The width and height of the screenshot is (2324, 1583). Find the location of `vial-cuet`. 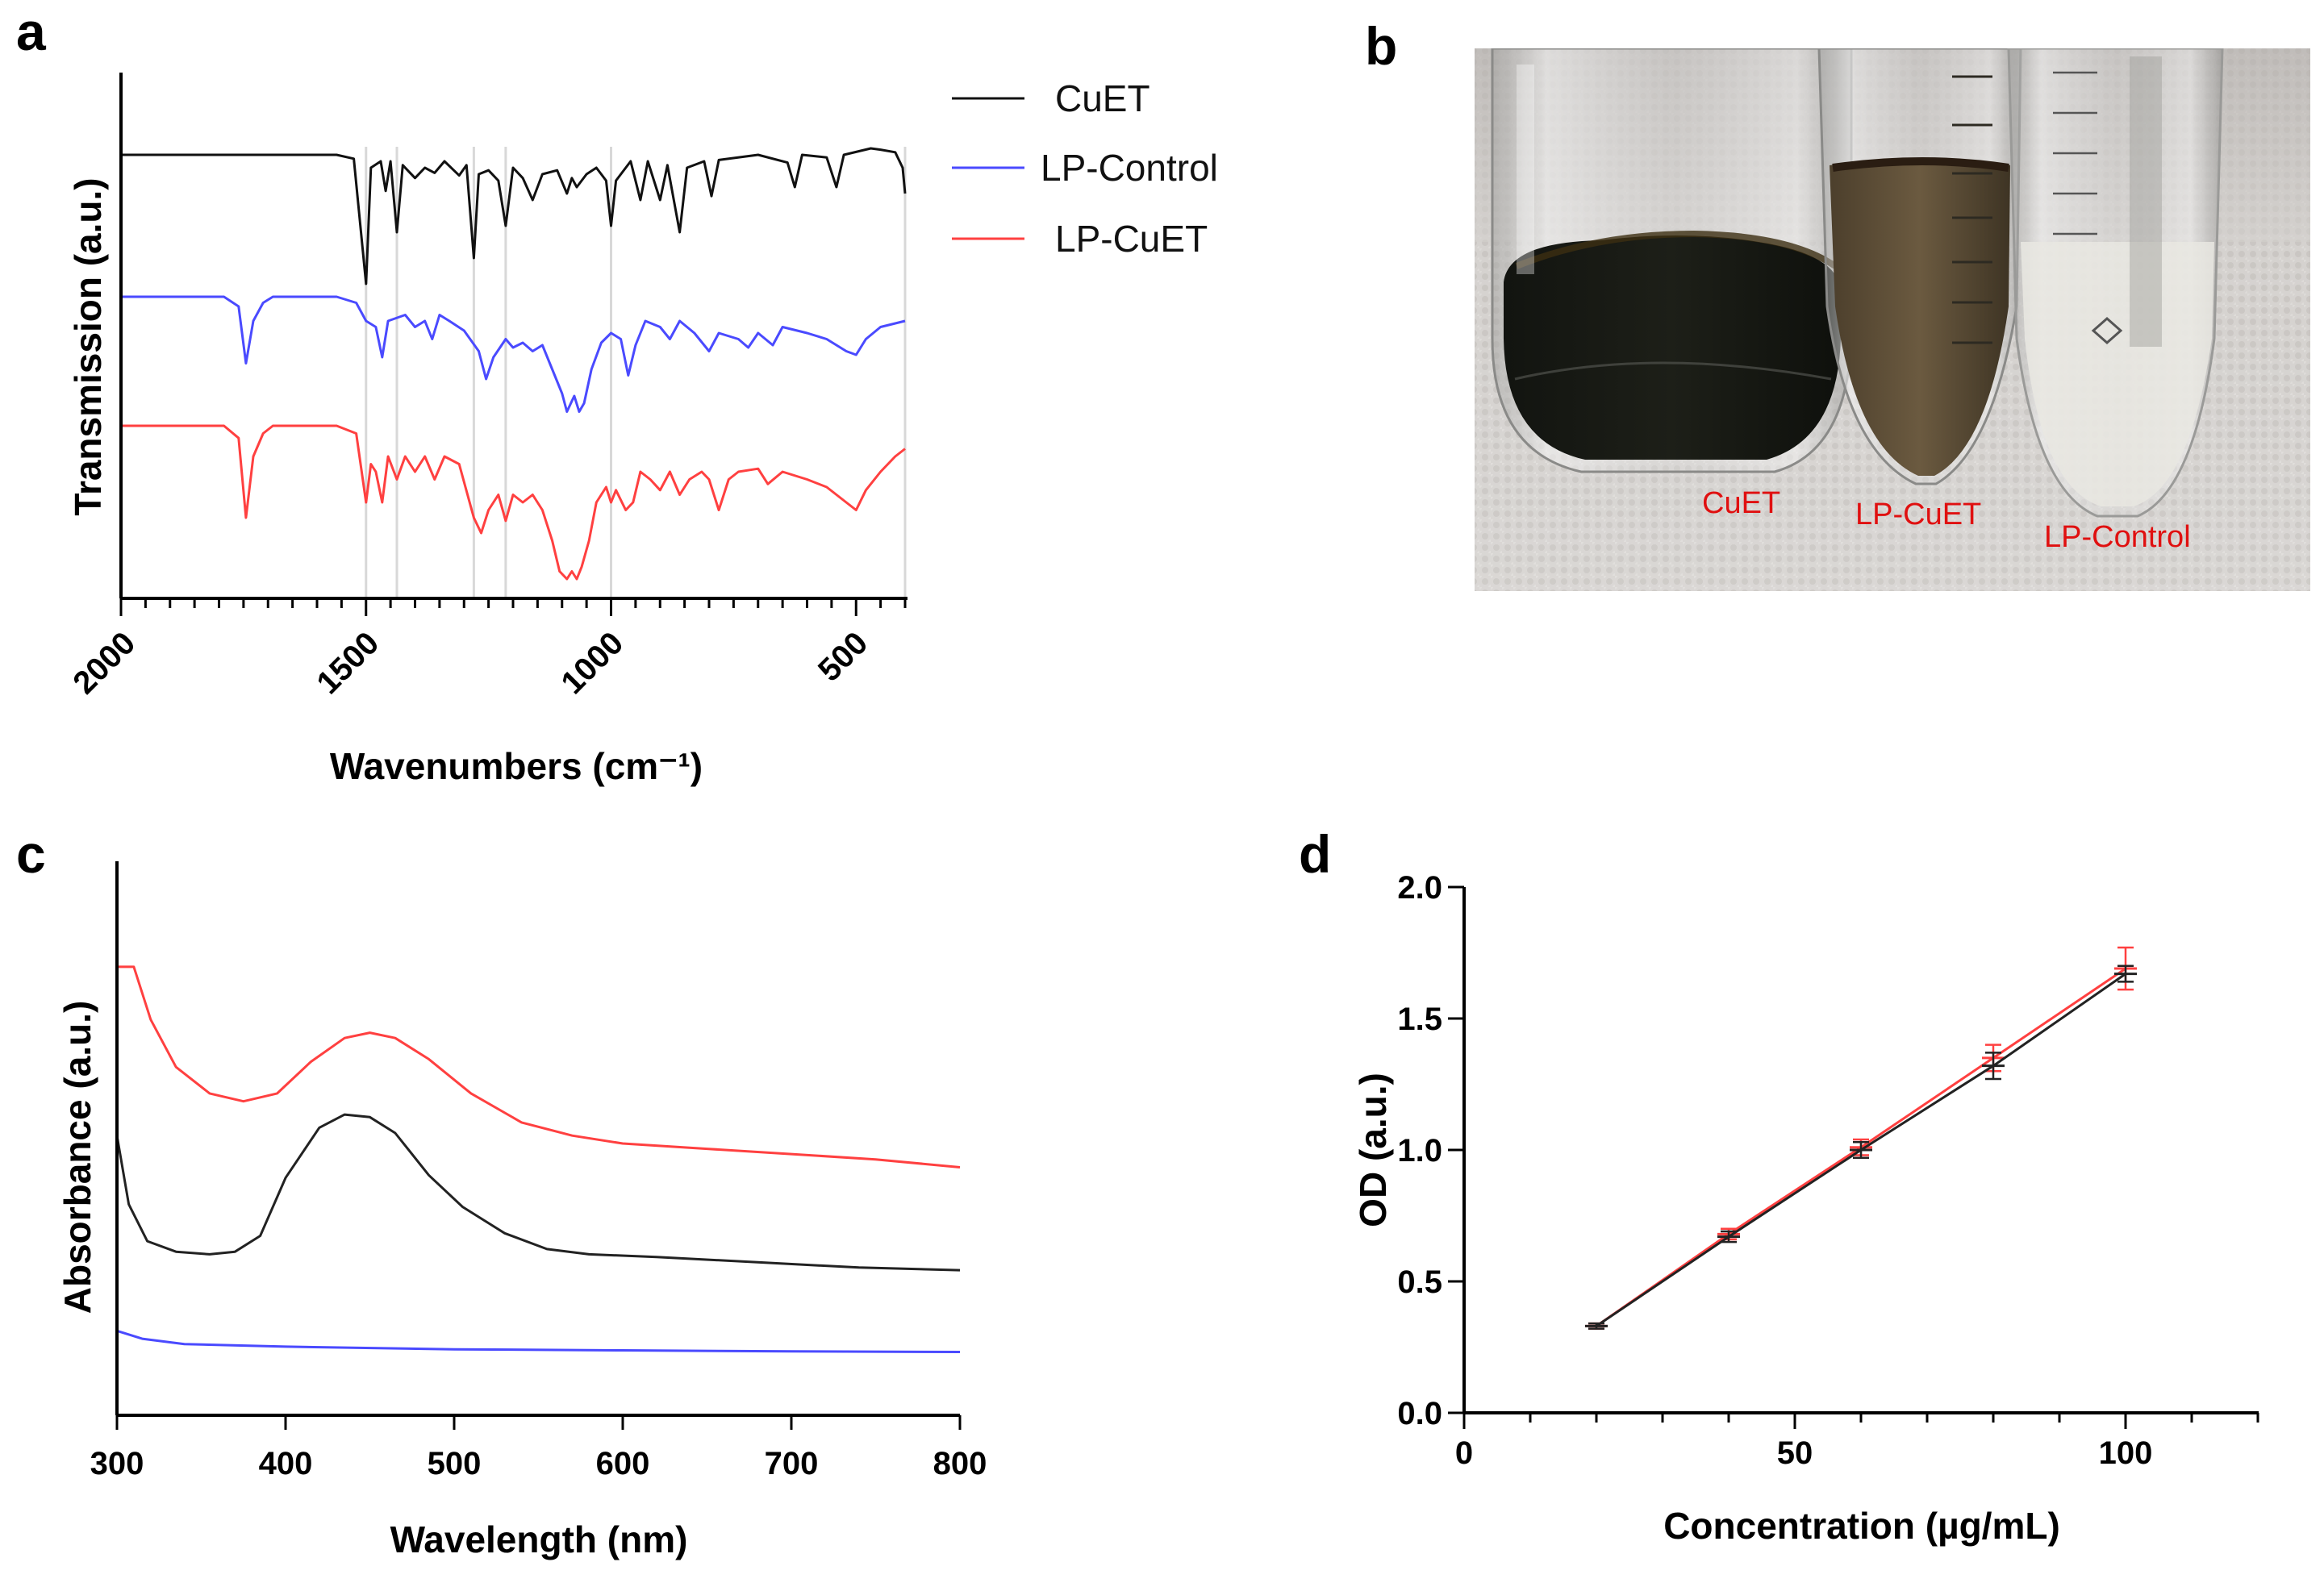

vial-cuet is located at coordinates (1672, 260).